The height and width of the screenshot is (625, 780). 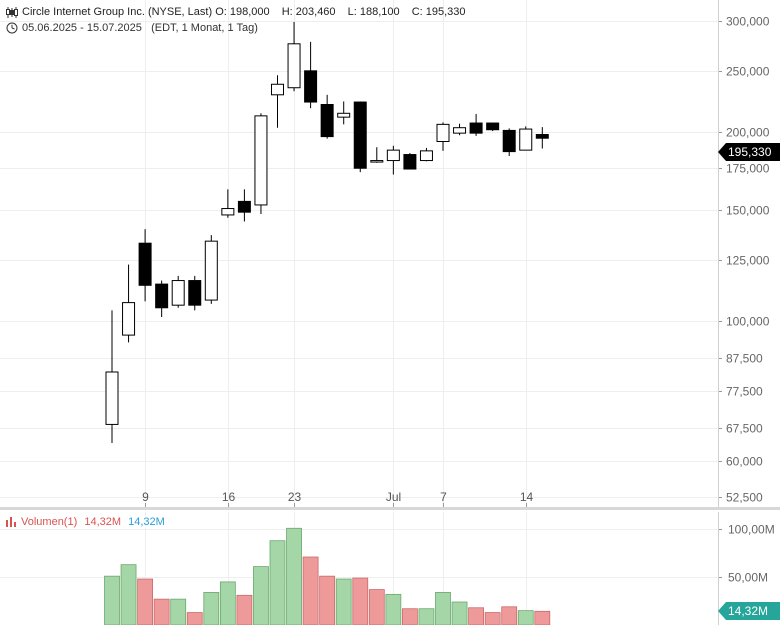 I want to click on open-label: O:, so click(x=221, y=12).